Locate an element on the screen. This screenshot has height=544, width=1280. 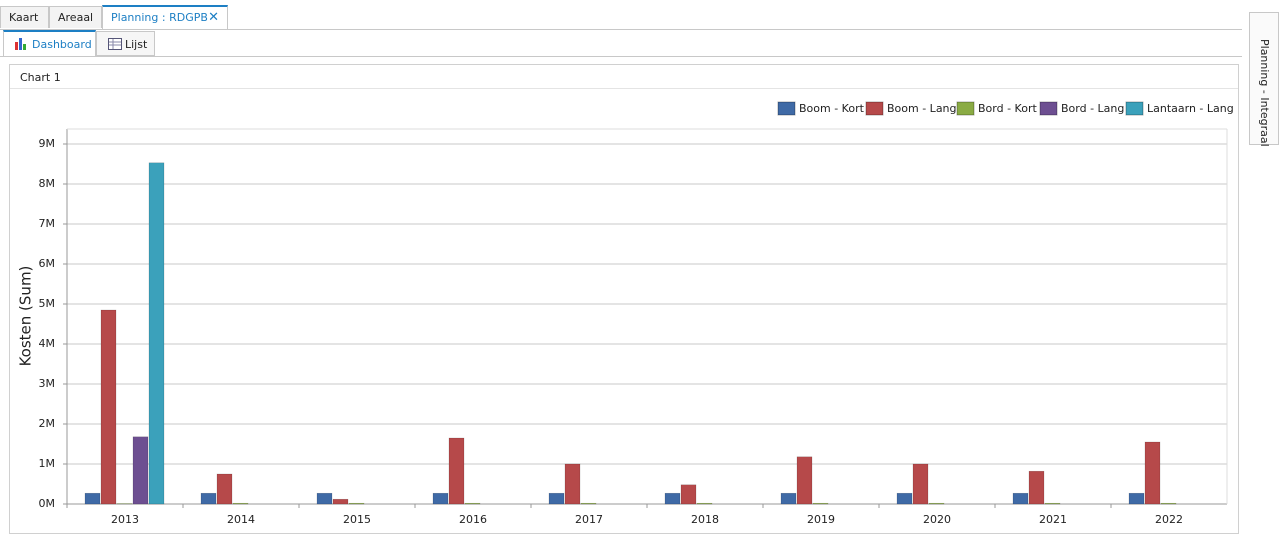
x-tick-label: 2018 is located at coordinates (705, 519).